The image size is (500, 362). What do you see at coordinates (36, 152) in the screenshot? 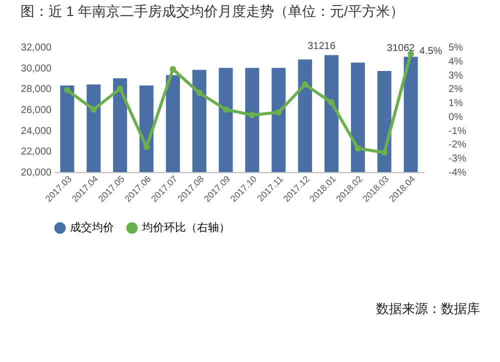
I see `y-tick-label: 22,000` at bounding box center [36, 152].